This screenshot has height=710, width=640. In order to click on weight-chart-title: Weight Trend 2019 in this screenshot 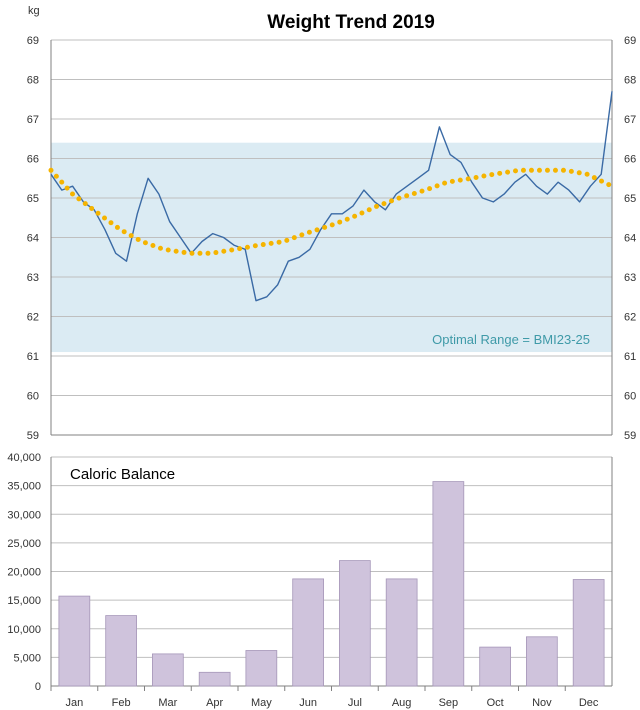, I will do `click(351, 22)`.